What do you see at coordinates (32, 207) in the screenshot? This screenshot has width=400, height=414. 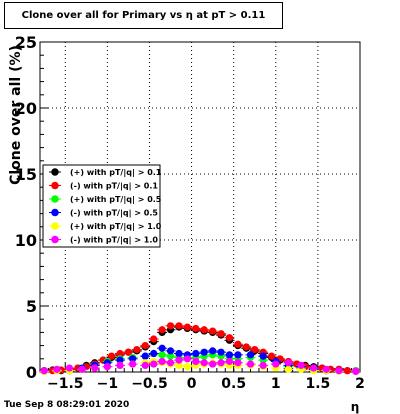 I see `y-axis-ticks: 0 5 10 15 20 25` at bounding box center [32, 207].